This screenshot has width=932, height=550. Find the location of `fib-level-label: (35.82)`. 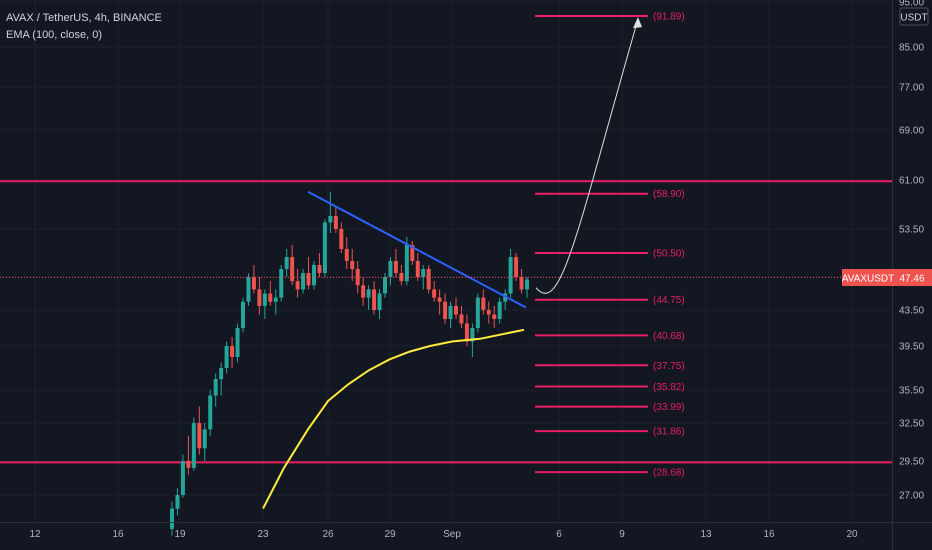

fib-level-label: (35.82) is located at coordinates (669, 387).